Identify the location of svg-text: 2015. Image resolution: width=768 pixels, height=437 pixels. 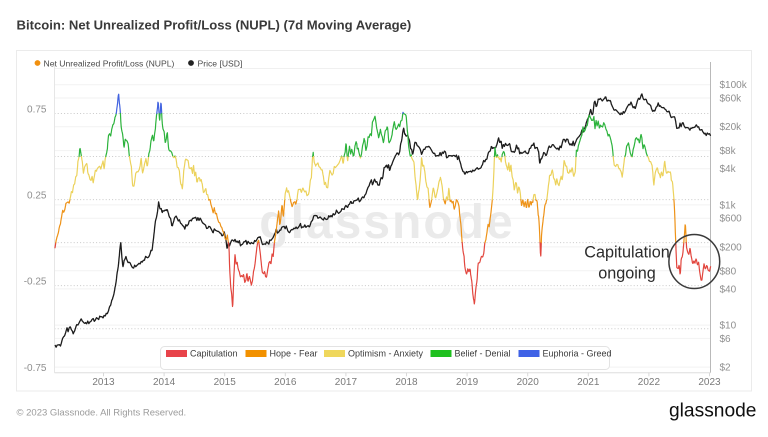
(225, 382).